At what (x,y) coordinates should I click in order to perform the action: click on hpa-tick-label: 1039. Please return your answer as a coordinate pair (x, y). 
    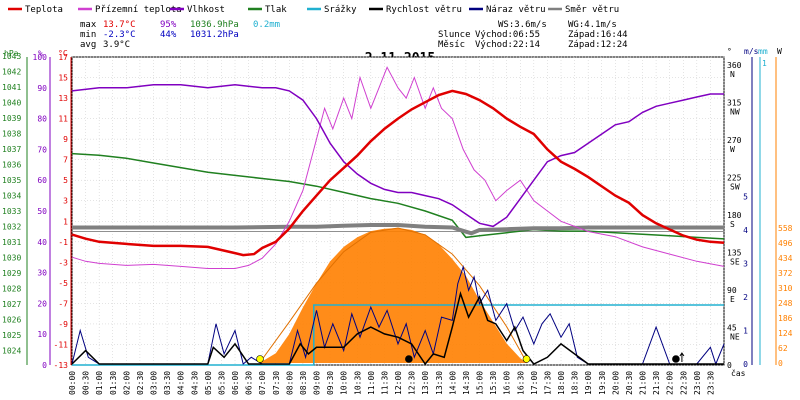
    Looking at the image, I should click on (11, 118).